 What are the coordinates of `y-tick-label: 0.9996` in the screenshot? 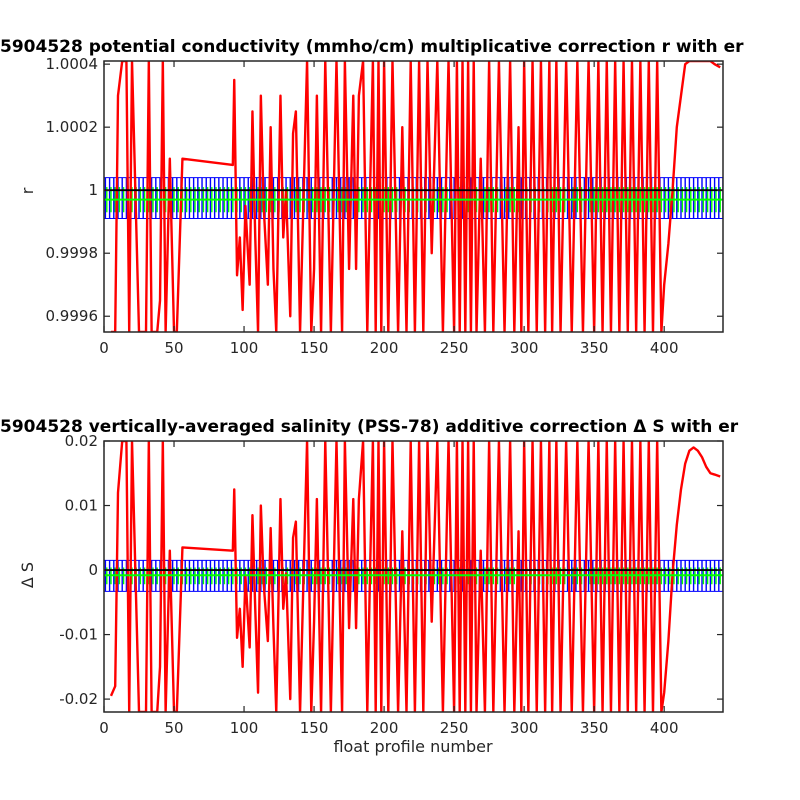 It's located at (72, 316).